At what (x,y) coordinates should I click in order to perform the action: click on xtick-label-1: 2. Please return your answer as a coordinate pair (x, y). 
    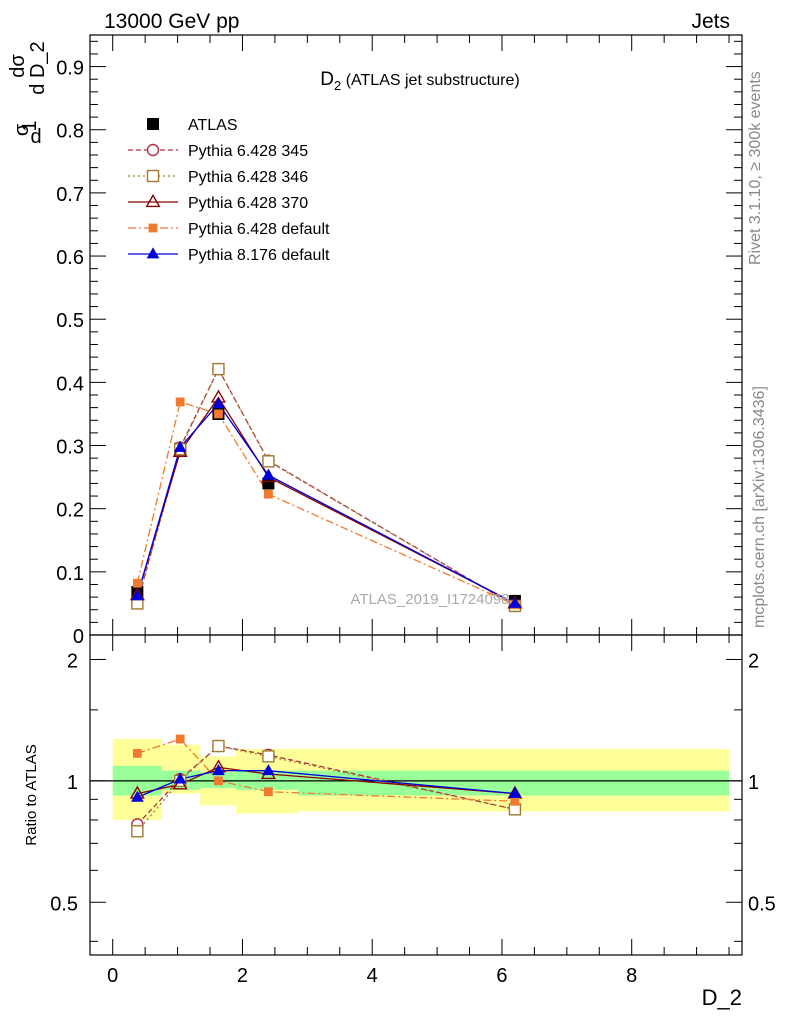
    Looking at the image, I should click on (242, 976).